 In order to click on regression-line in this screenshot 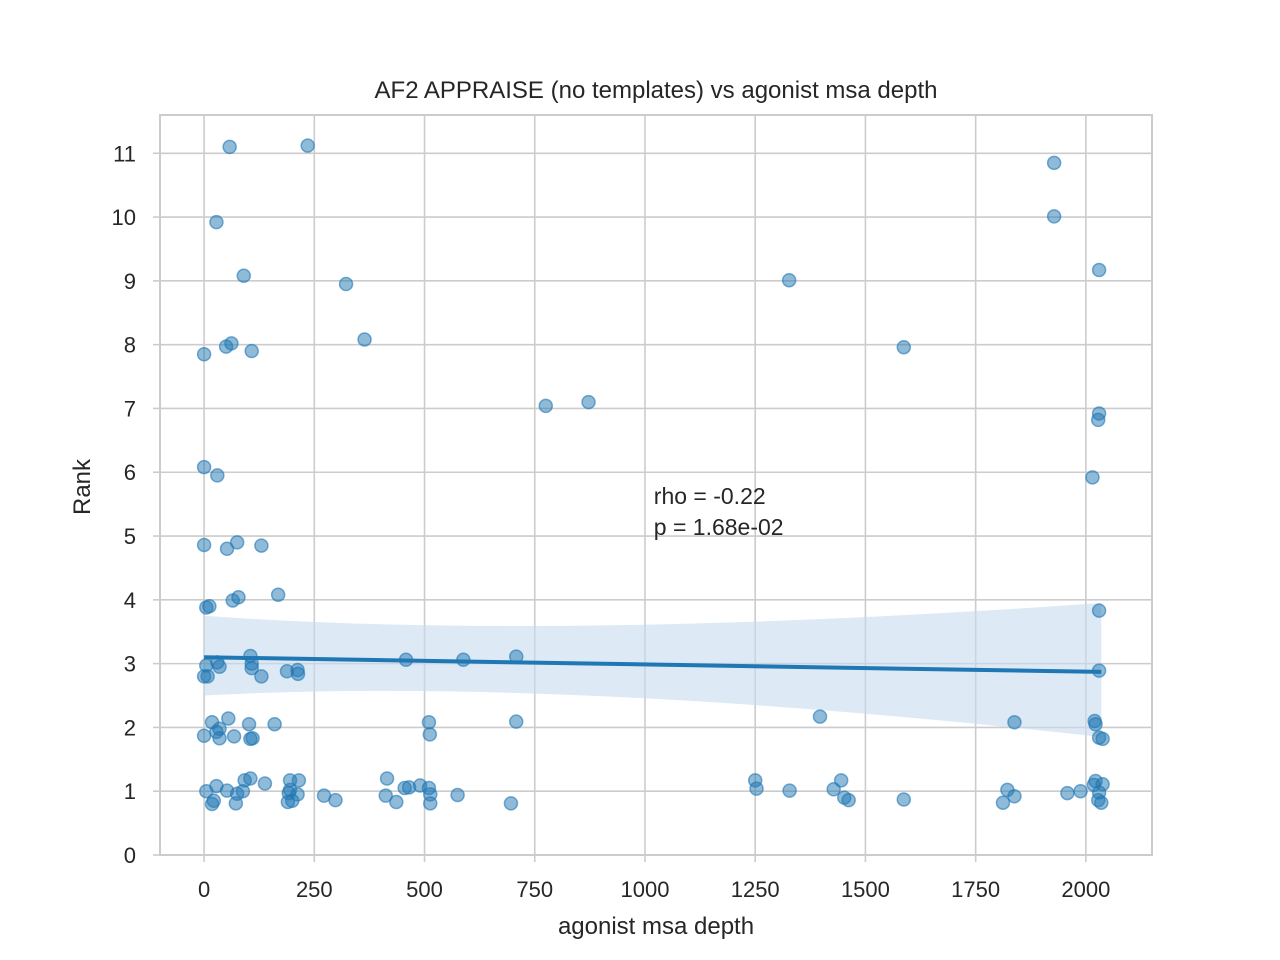, I will do `click(653, 664)`.